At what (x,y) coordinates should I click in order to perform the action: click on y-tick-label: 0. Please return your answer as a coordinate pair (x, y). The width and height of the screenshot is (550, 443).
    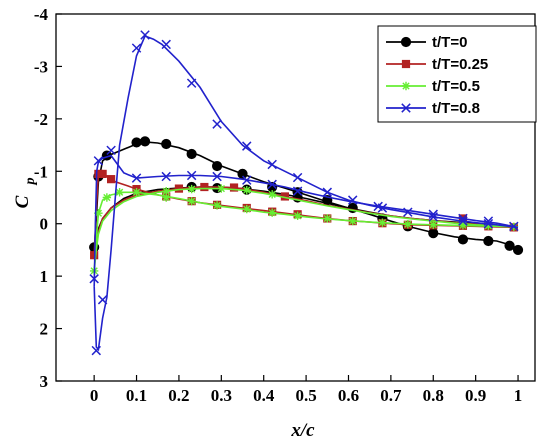
    Looking at the image, I should click on (44, 224).